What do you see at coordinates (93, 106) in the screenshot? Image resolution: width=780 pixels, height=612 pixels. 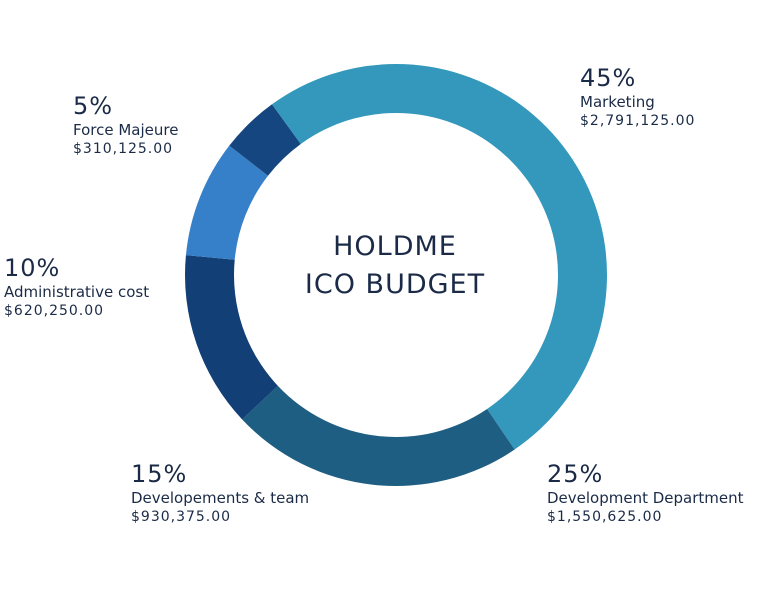 I see `slice-percent: 5%` at bounding box center [93, 106].